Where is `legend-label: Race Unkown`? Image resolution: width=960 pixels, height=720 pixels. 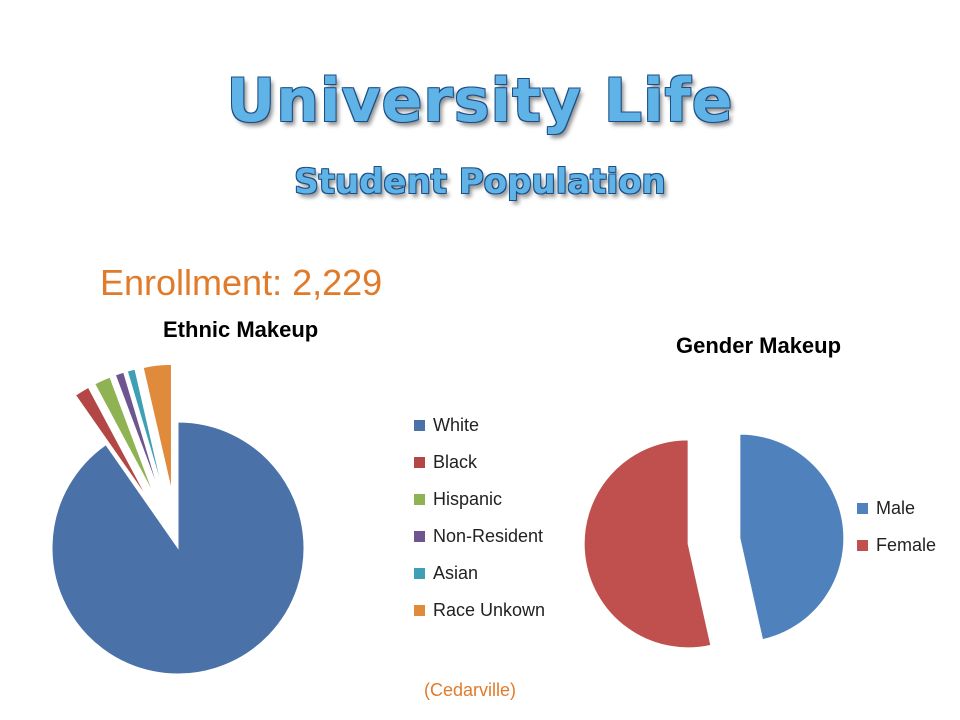 legend-label: Race Unkown is located at coordinates (489, 610).